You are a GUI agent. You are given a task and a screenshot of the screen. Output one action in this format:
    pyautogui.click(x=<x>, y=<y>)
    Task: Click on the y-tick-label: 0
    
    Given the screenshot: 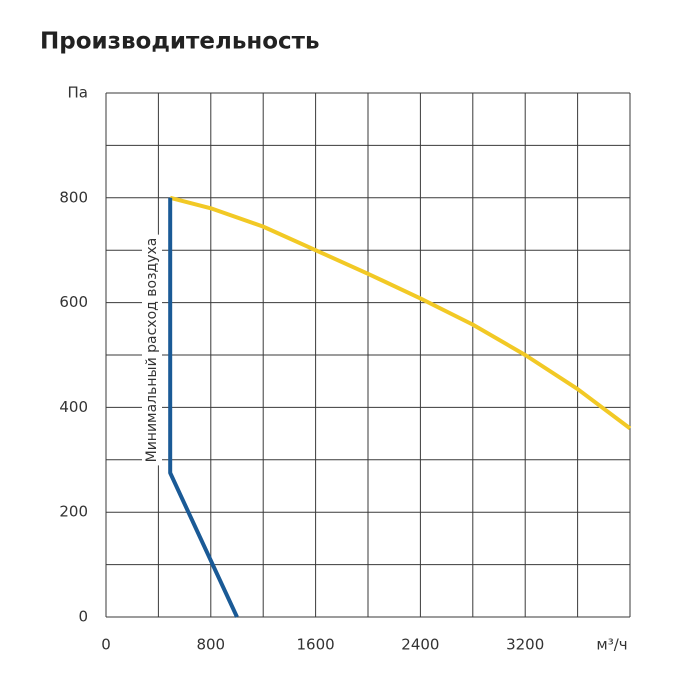 What is the action you would take?
    pyautogui.click(x=83, y=617)
    